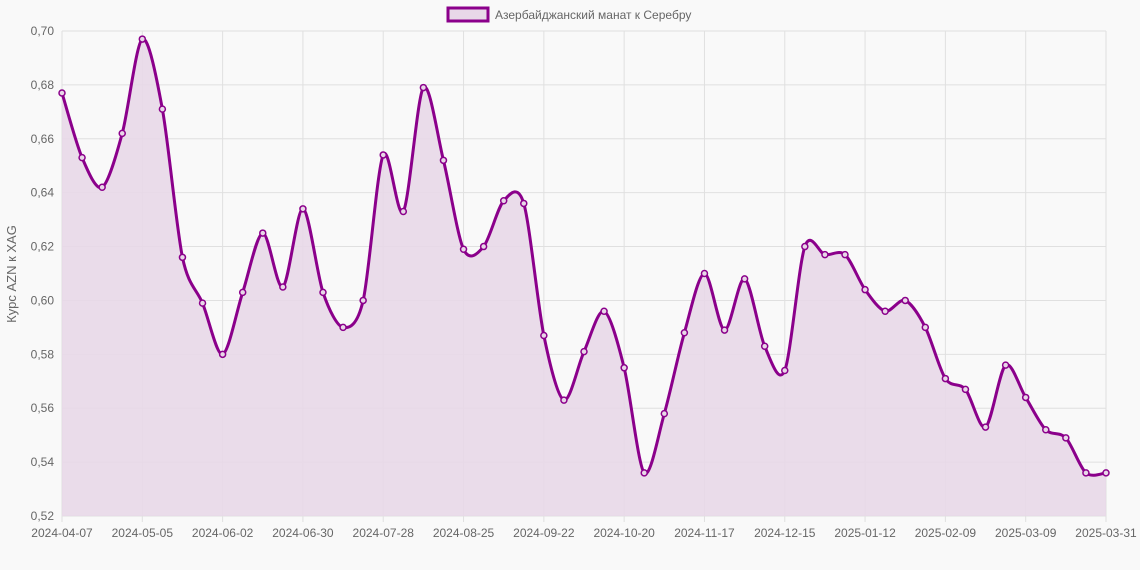  I want to click on x-tick-label: 2025-02-09, so click(946, 533).